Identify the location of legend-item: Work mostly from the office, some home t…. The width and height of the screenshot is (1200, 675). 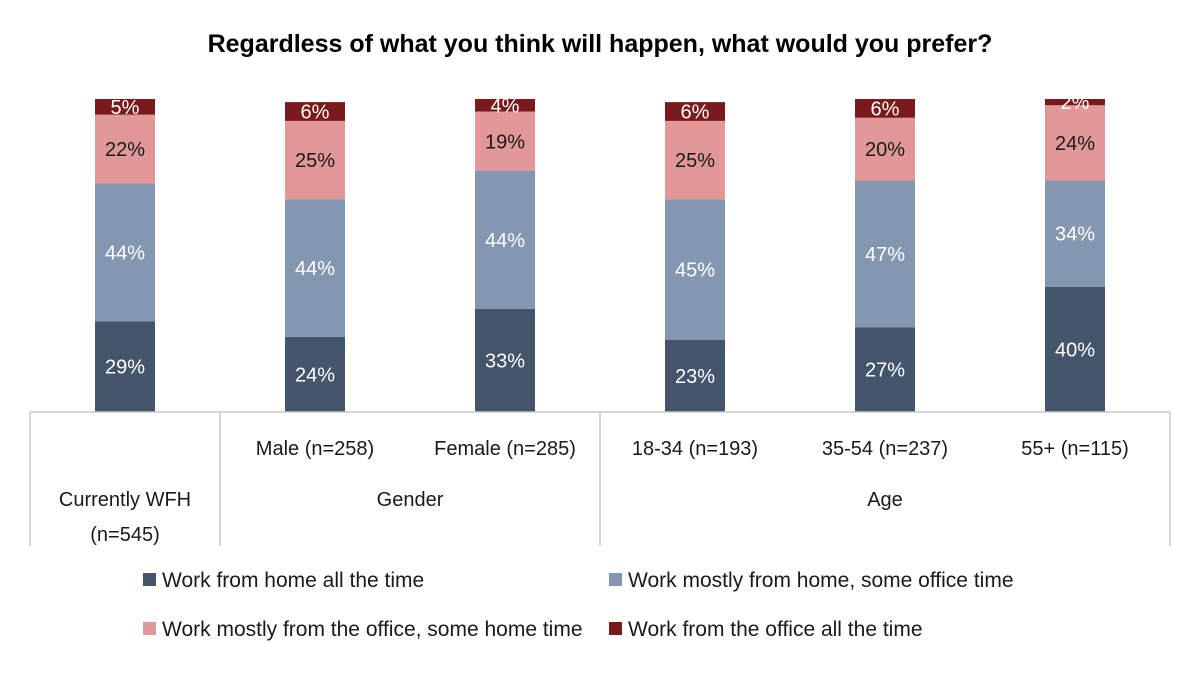
(363, 629).